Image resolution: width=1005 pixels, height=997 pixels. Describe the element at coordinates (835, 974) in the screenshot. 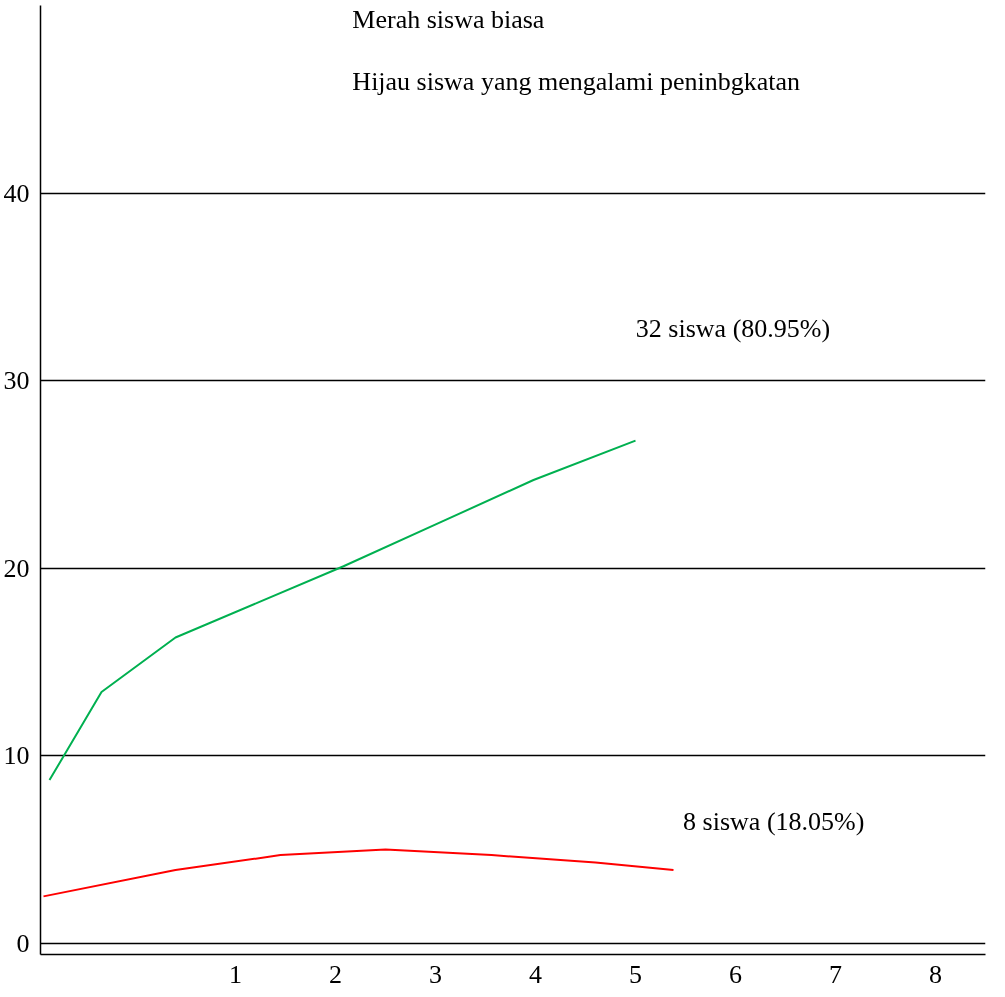

I see `x-tick-label: 7` at that location.